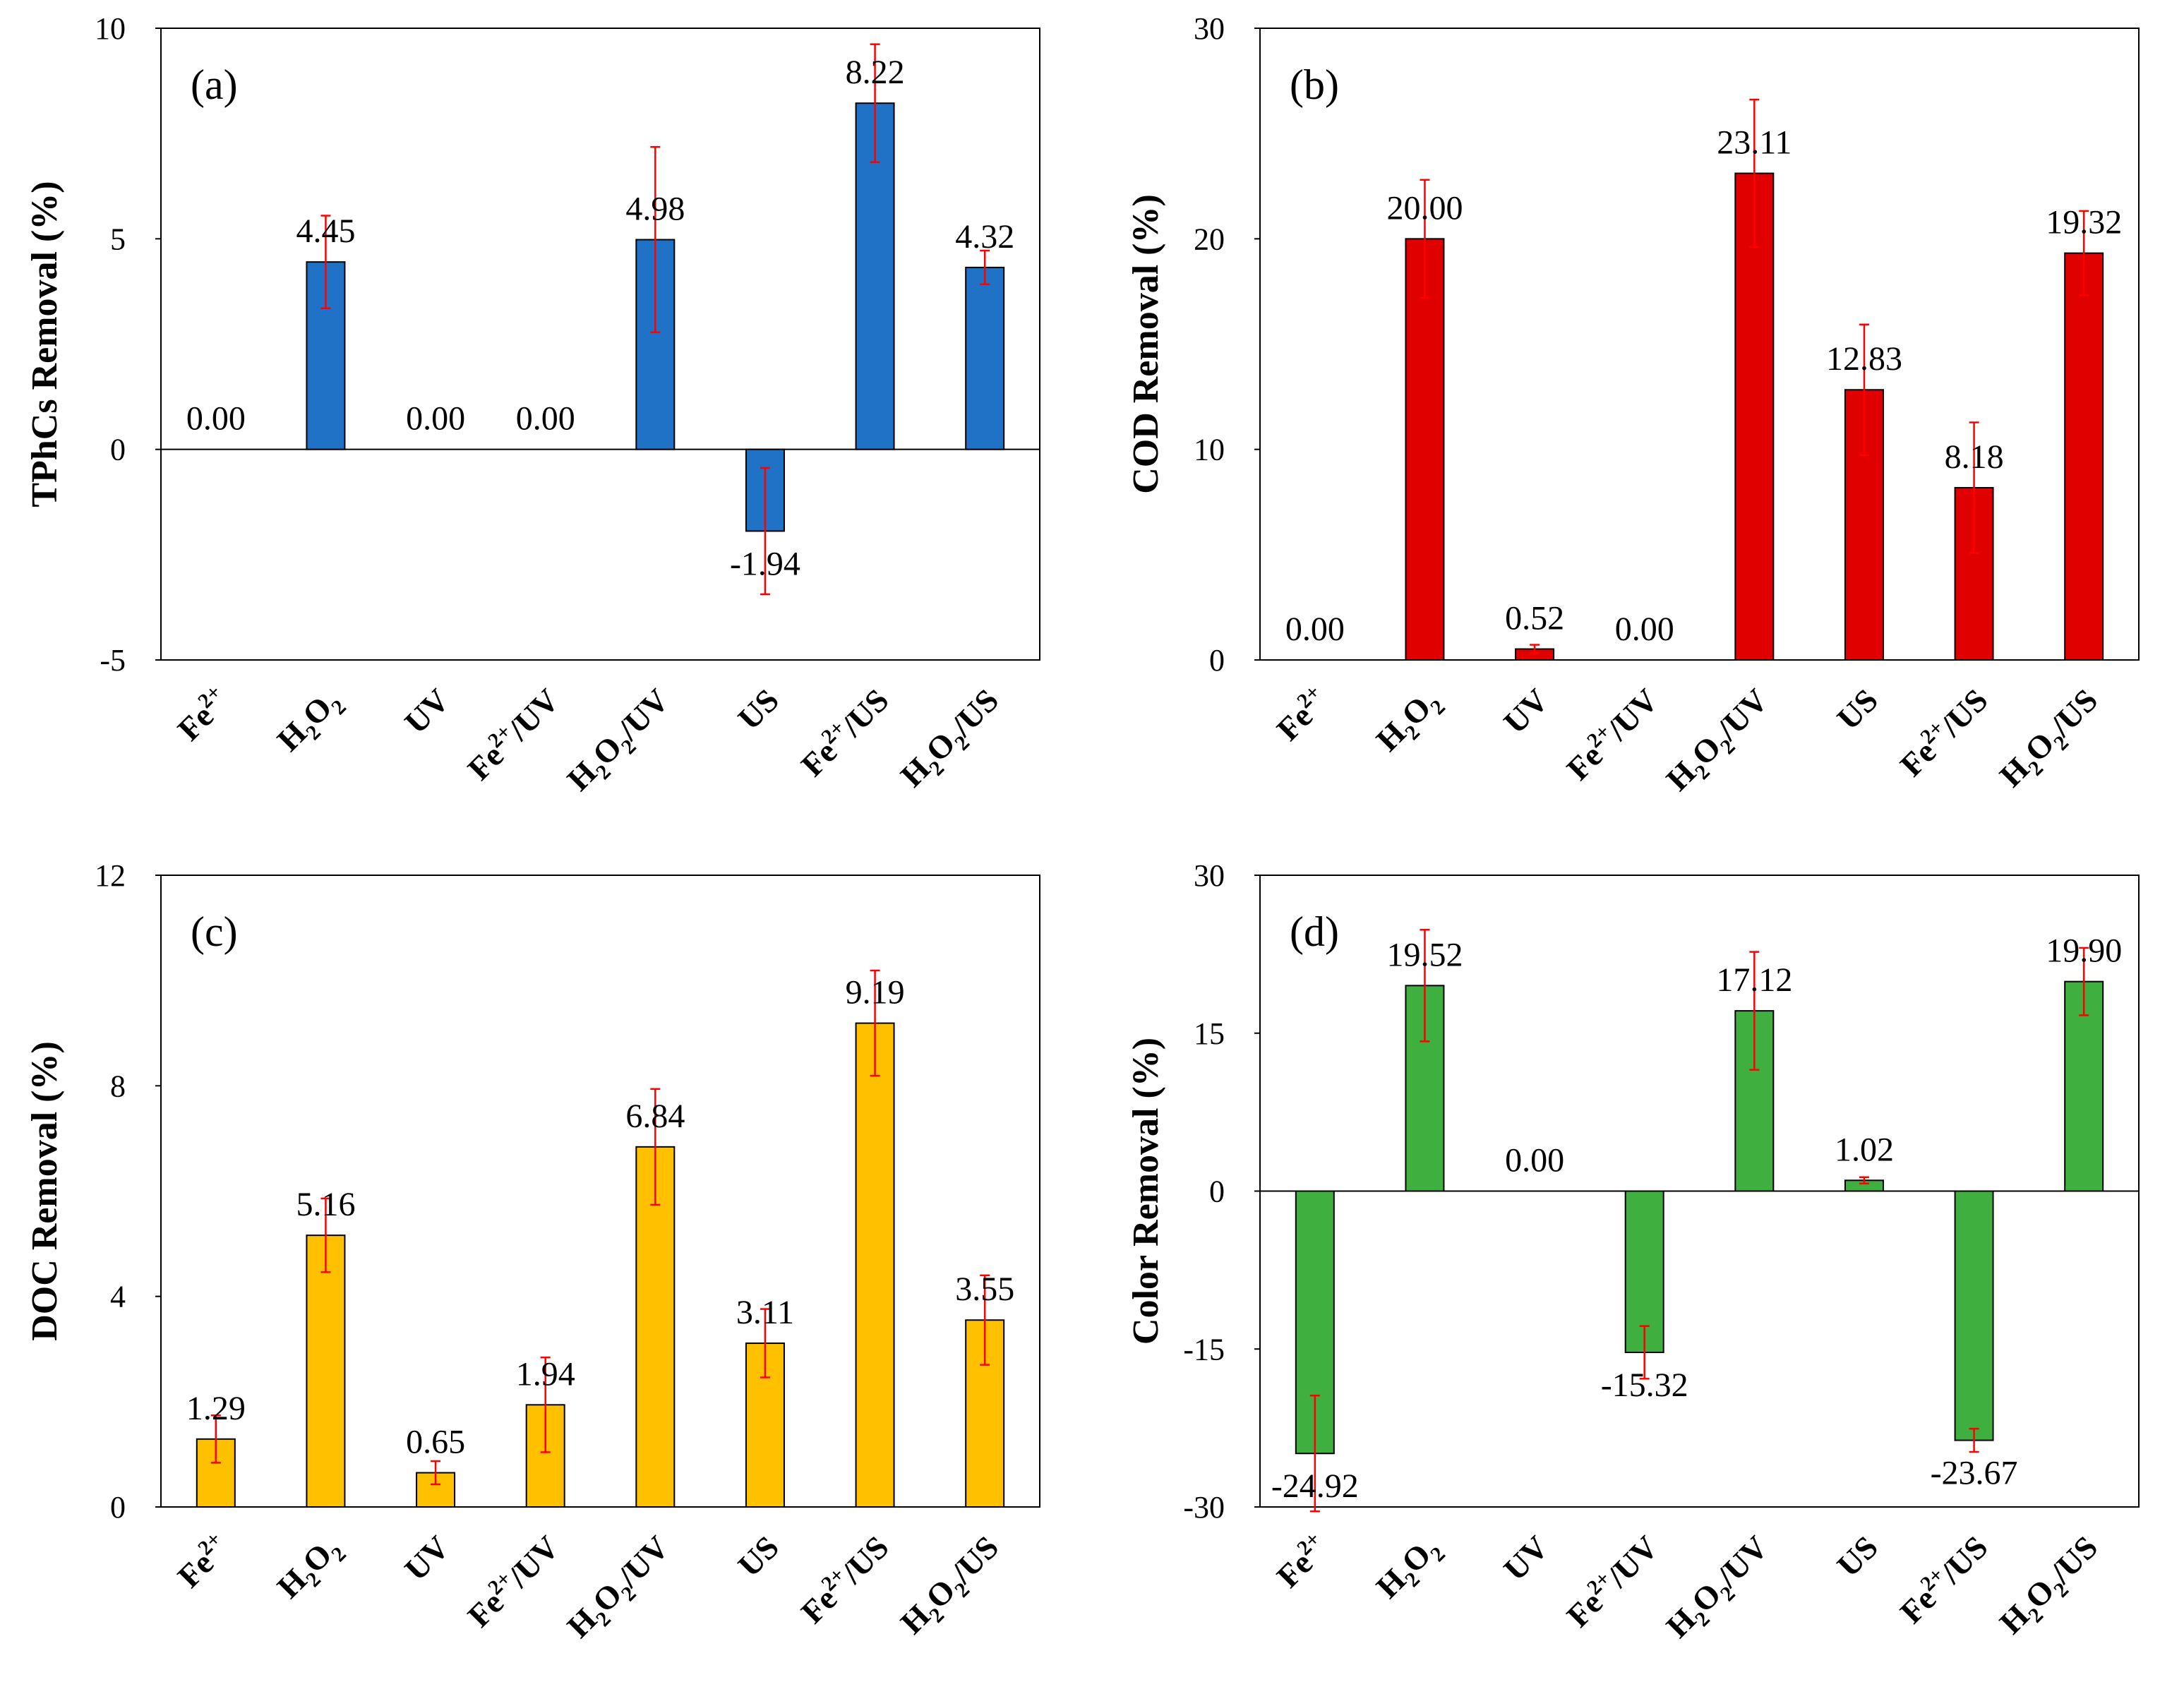 This screenshot has width=2184, height=1682. What do you see at coordinates (1645, 1385) in the screenshot?
I see `data-label-4: -15.32` at bounding box center [1645, 1385].